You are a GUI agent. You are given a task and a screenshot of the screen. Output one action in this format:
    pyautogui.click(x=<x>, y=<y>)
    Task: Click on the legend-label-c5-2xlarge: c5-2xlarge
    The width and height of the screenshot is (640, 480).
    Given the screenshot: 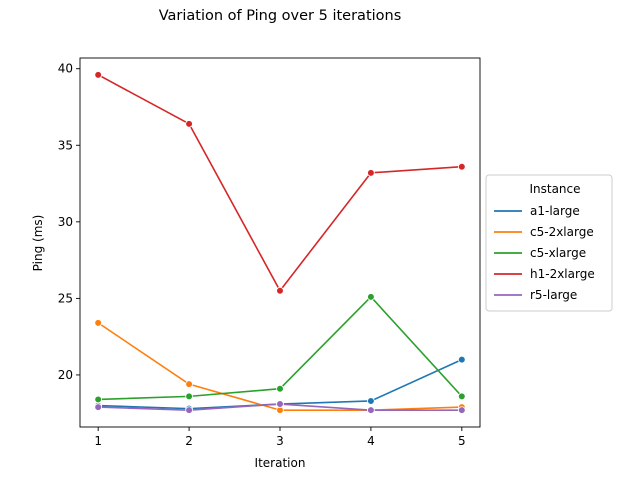 What is the action you would take?
    pyautogui.click(x=562, y=232)
    